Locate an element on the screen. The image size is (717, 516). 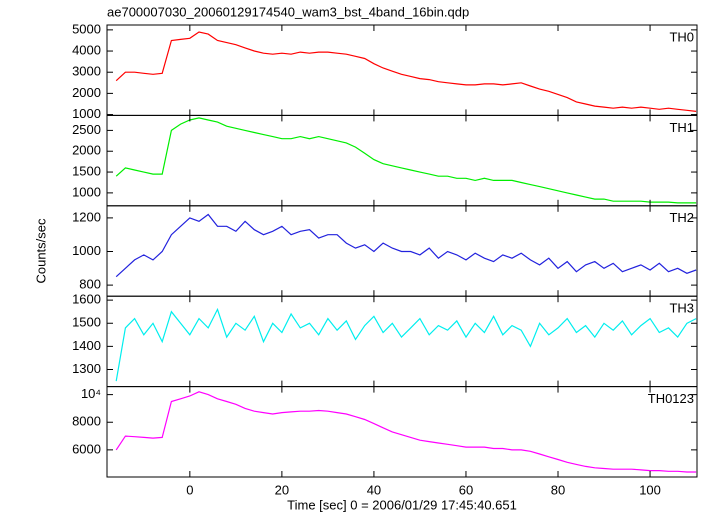
y-tick-label: 4000 is located at coordinates (86, 49).